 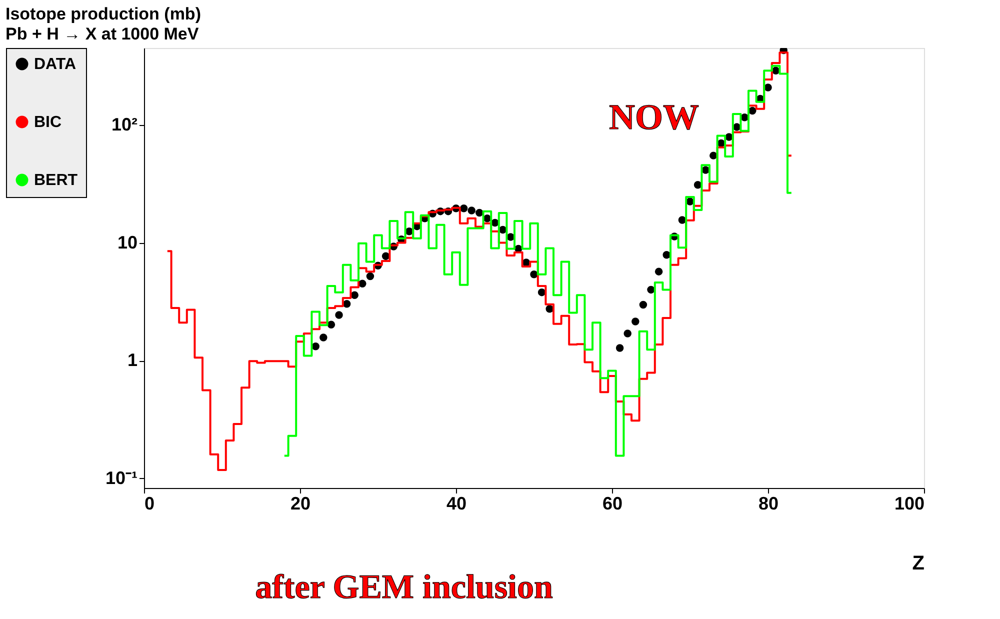 What do you see at coordinates (612, 504) in the screenshot?
I see `x-tick-label: 60` at bounding box center [612, 504].